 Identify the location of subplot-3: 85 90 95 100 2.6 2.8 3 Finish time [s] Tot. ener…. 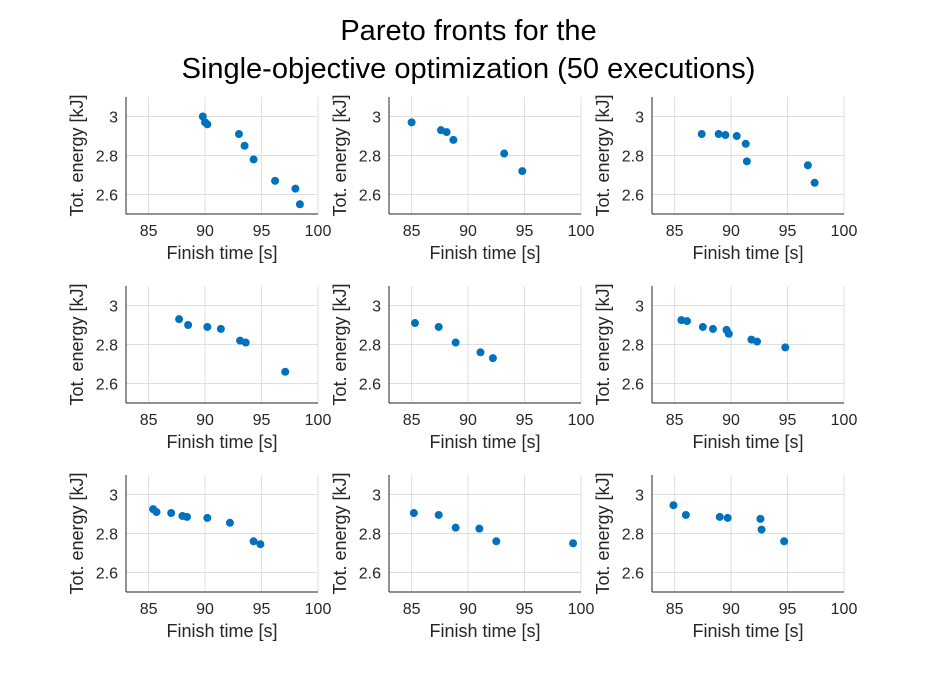
(725, 178).